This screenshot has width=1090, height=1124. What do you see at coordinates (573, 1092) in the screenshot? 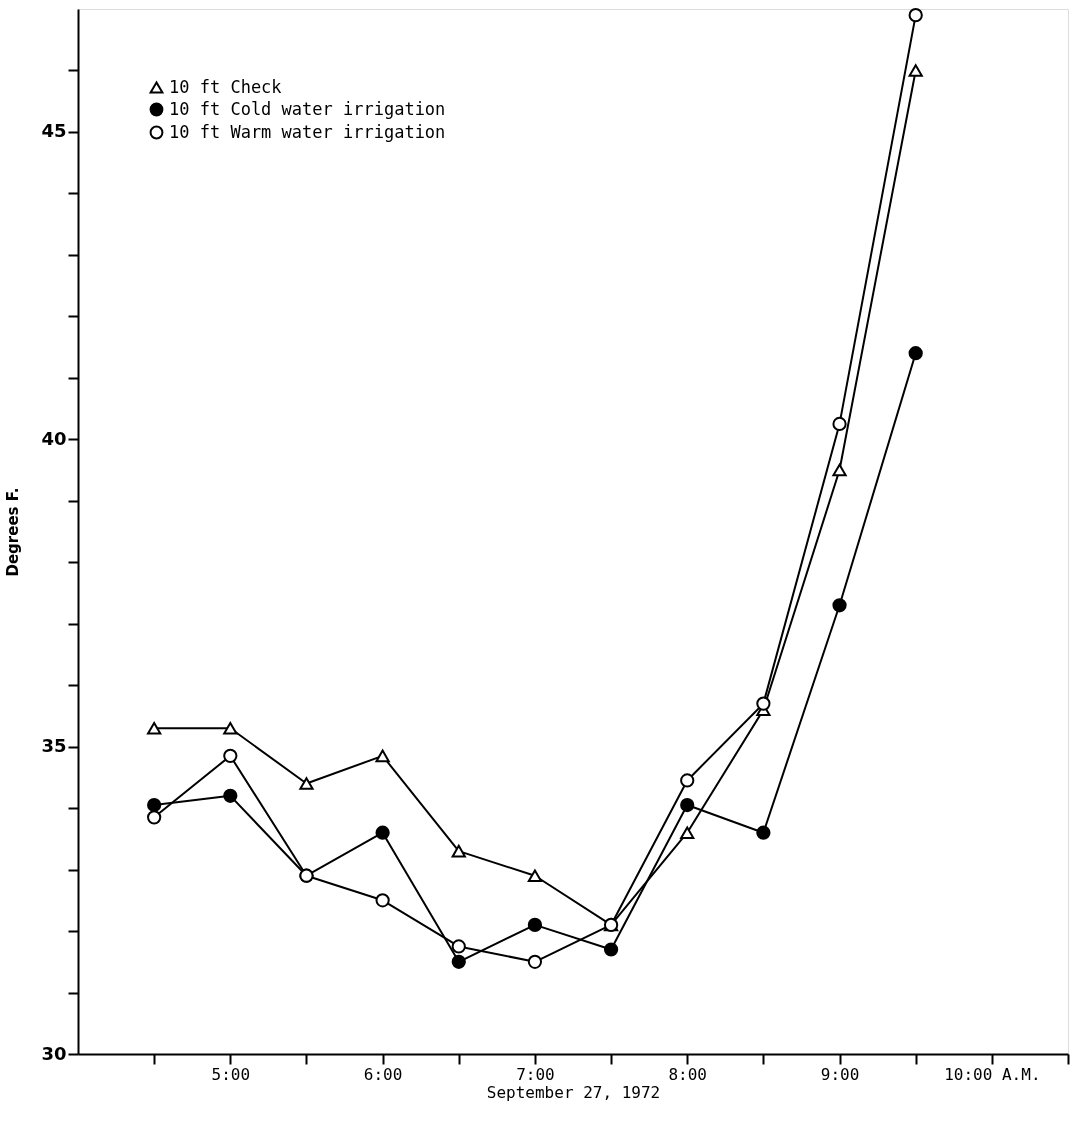
I see `x-axis-title: September 27, 1972` at bounding box center [573, 1092].